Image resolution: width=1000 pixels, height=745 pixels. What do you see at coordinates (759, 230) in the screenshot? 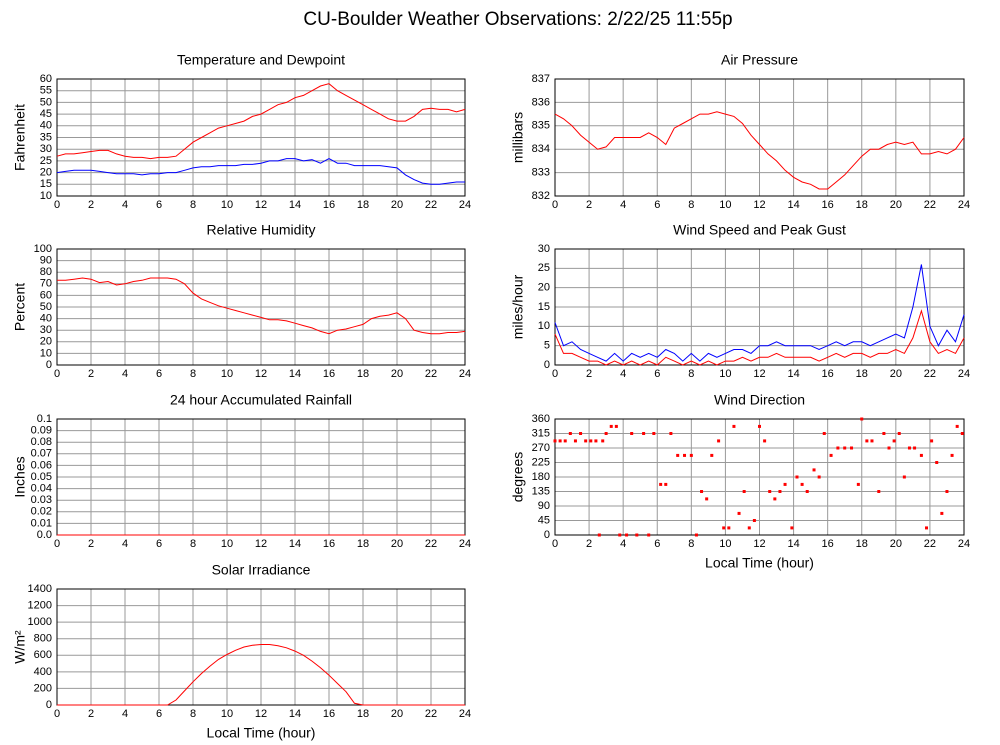
I see `panel-title: Wind Speed and Peak Gust` at bounding box center [759, 230].